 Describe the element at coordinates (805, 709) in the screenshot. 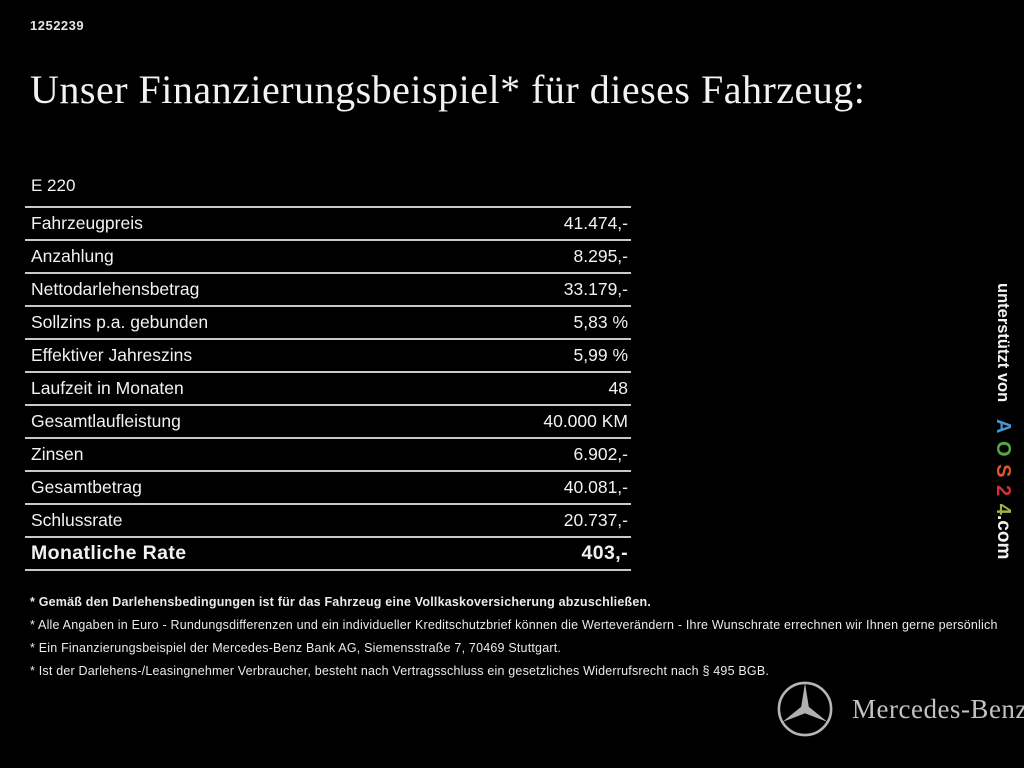

I see `mercedes-star-icon` at that location.